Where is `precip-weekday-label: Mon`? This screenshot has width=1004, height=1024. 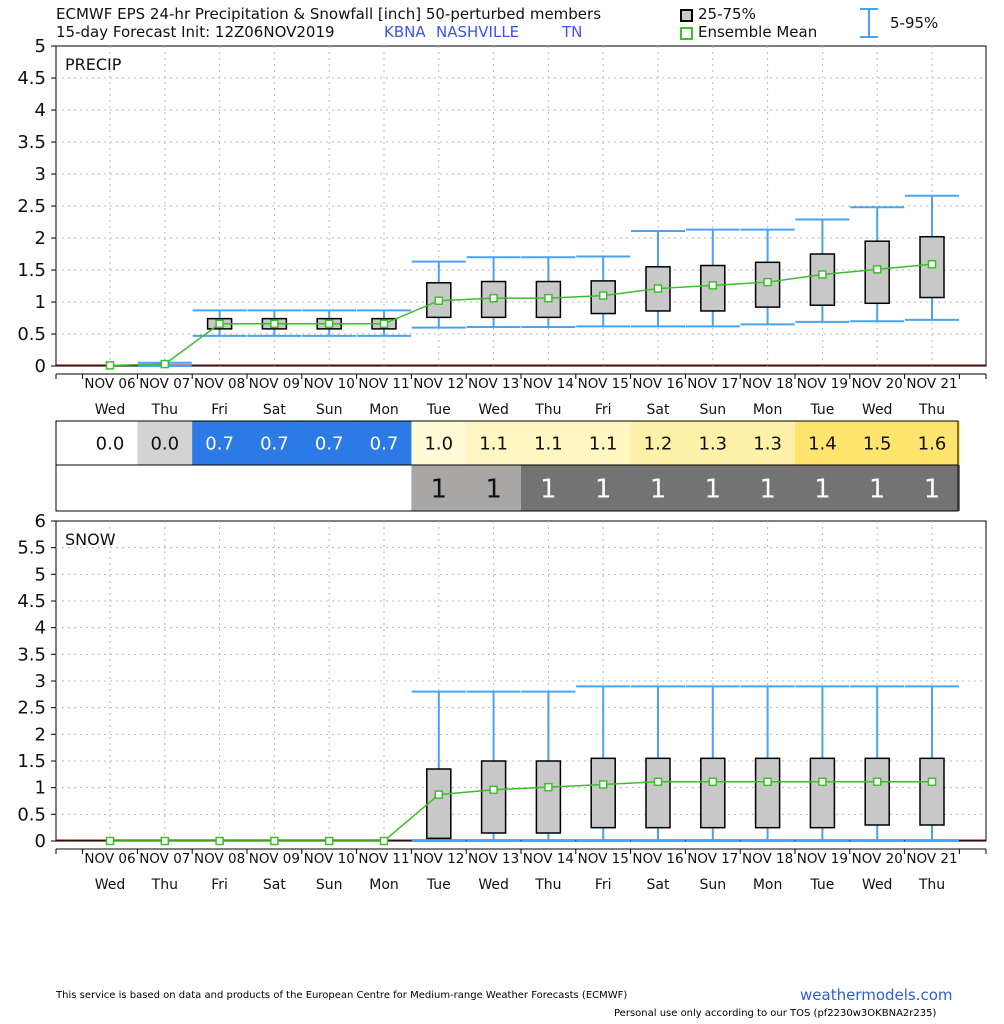 precip-weekday-label: Mon is located at coordinates (768, 410).